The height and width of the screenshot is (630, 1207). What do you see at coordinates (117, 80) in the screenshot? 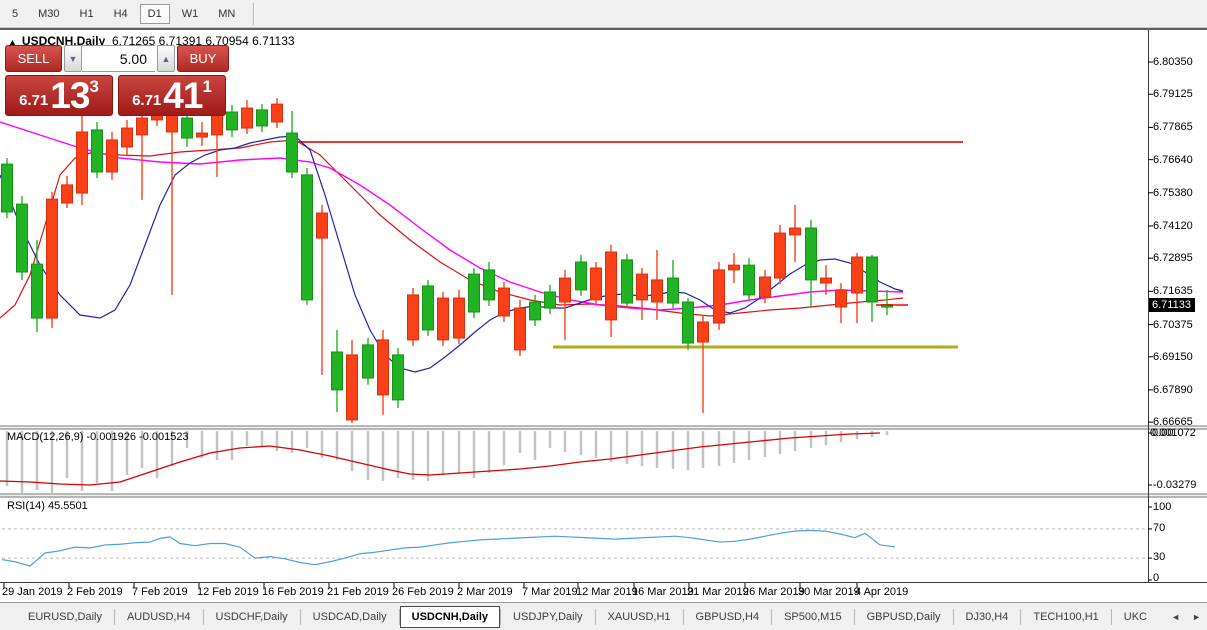
I see `one-click-trading-panel: SELL ▼ ▲ BUY 6.71 13 3 6.71 41 1` at bounding box center [117, 80].